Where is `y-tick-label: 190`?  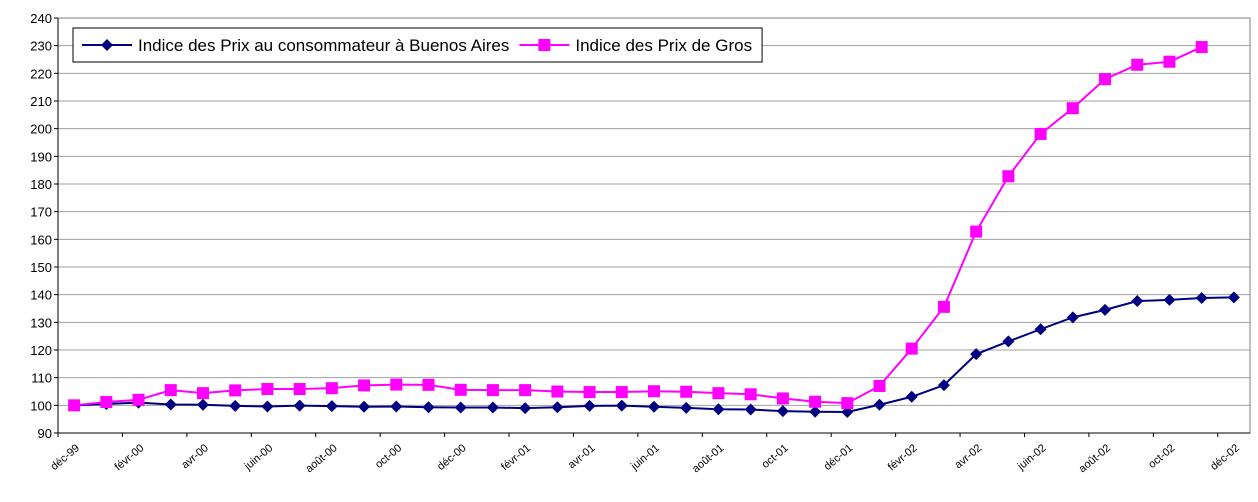
y-tick-label: 190 is located at coordinates (41, 156).